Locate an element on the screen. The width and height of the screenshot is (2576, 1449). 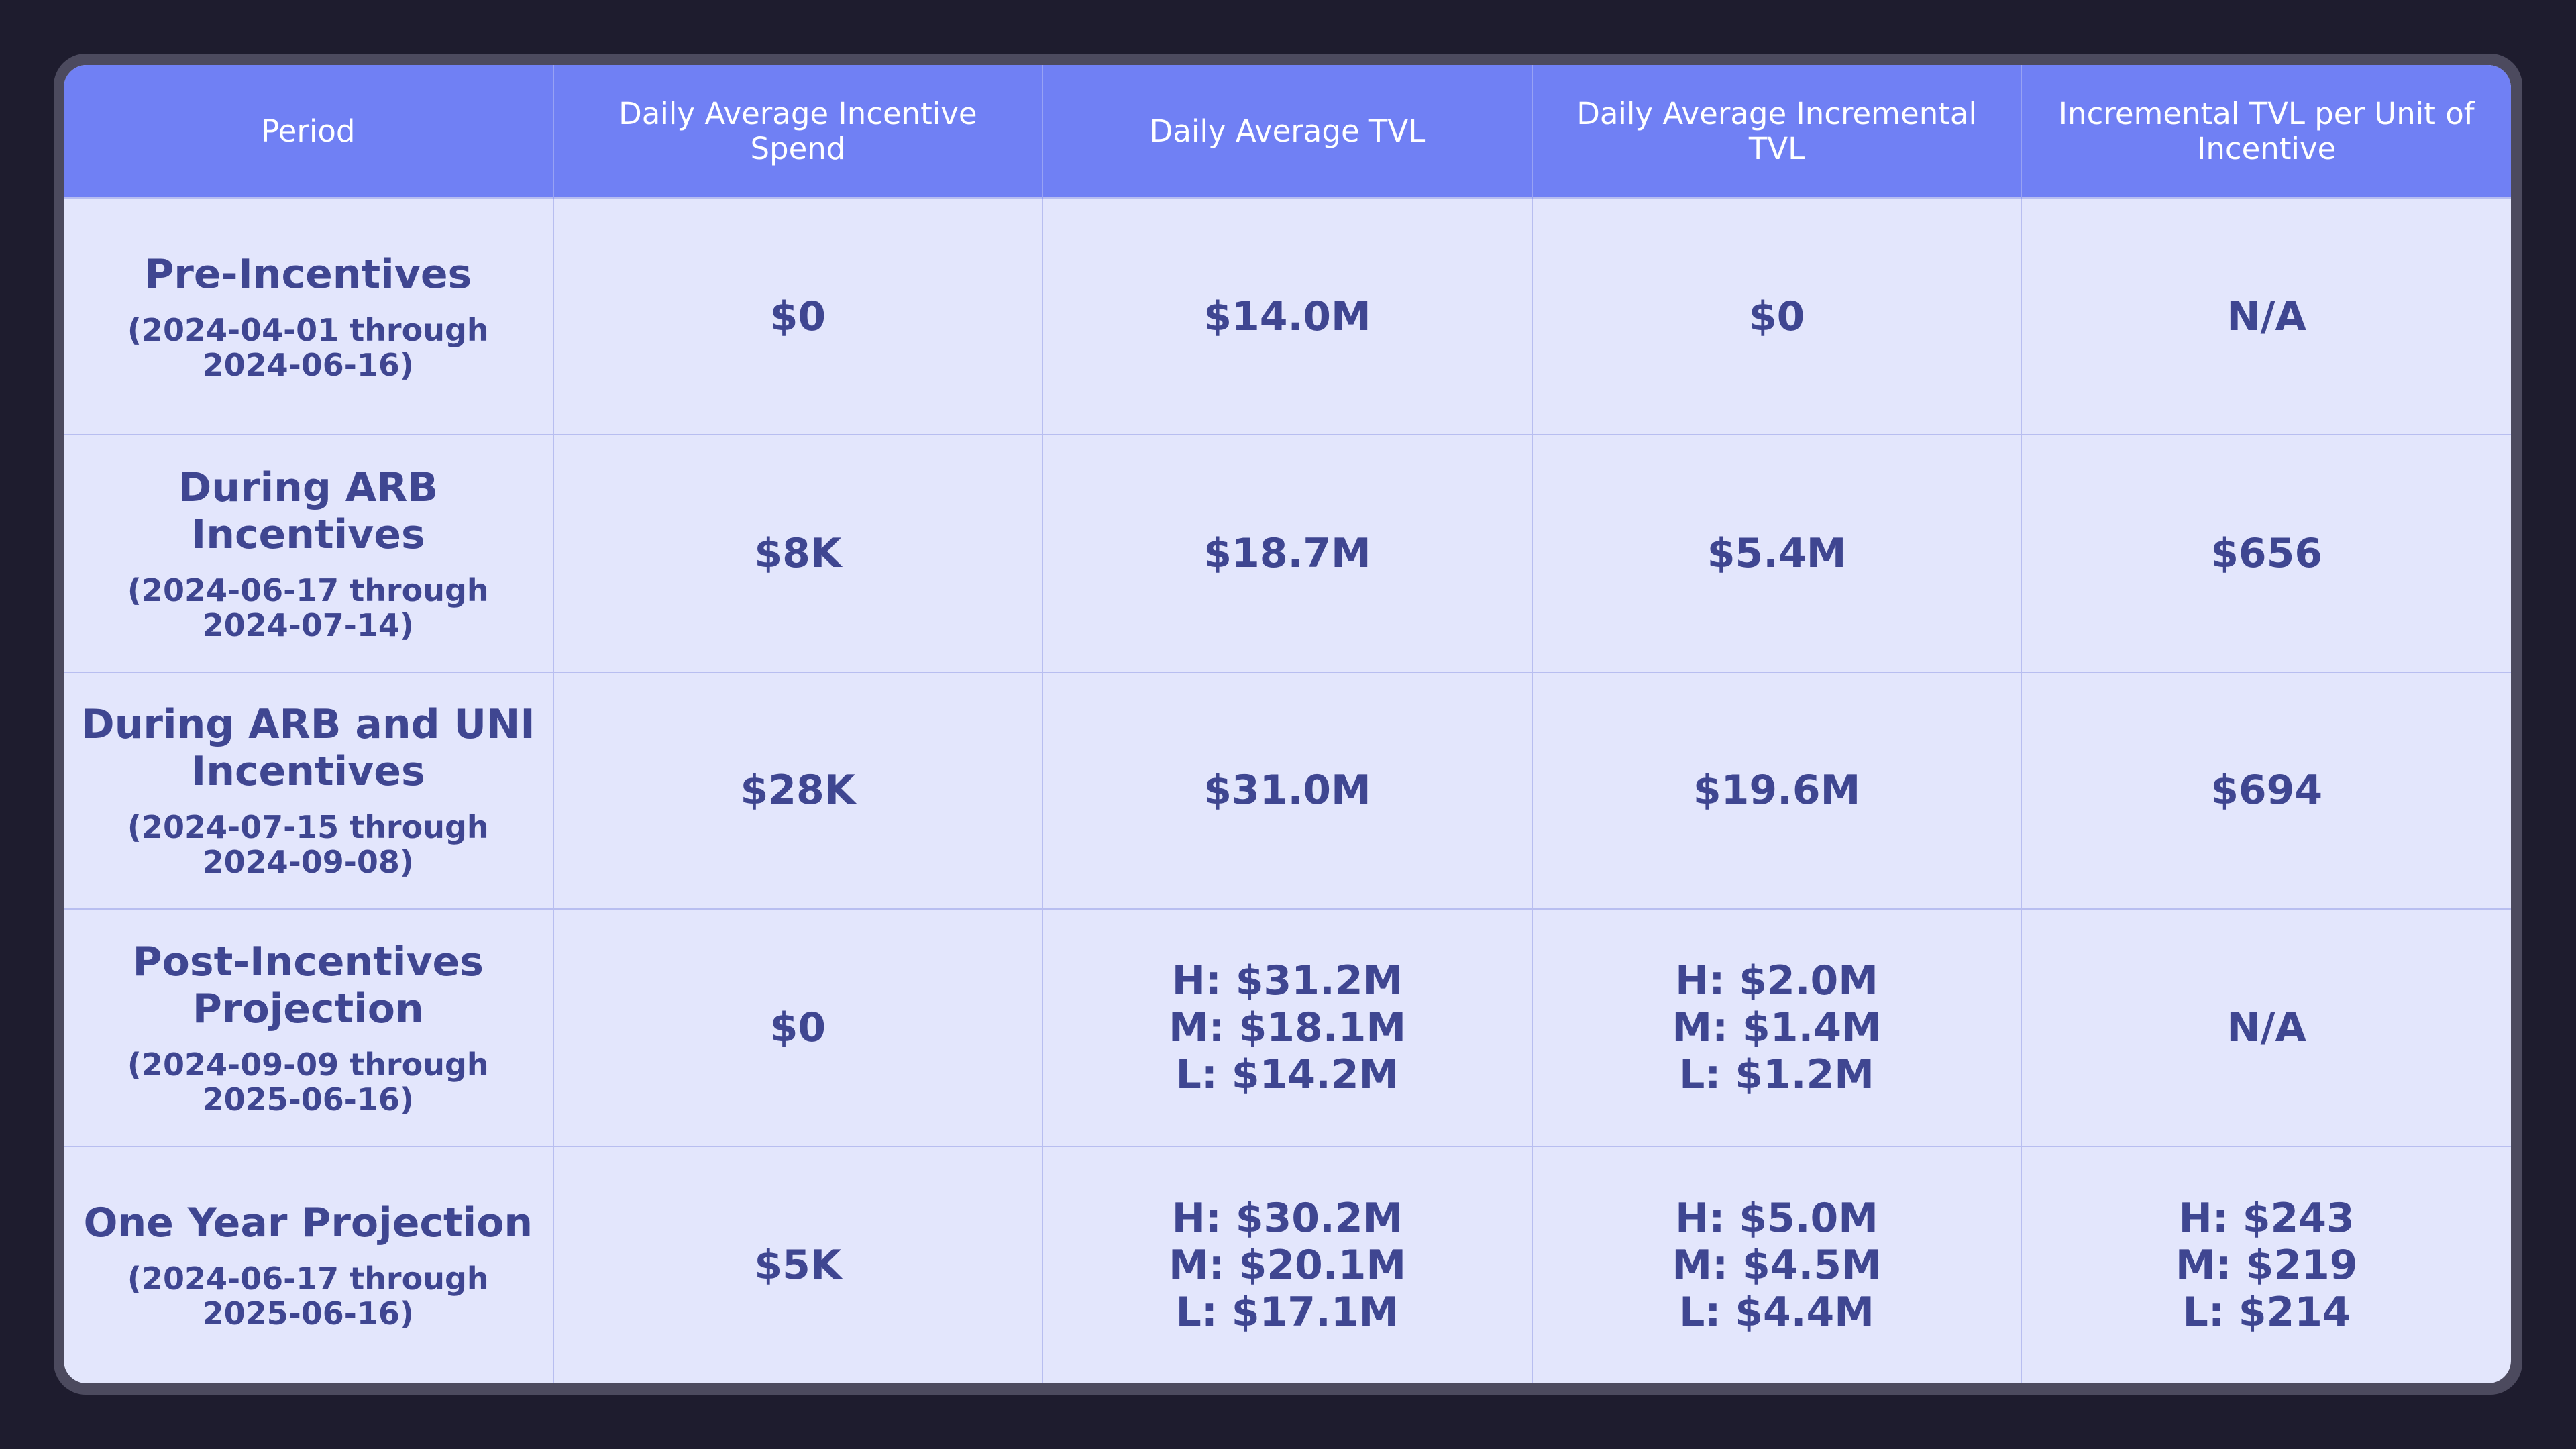
cell-value: H: $2.0M is located at coordinates (1776, 980).